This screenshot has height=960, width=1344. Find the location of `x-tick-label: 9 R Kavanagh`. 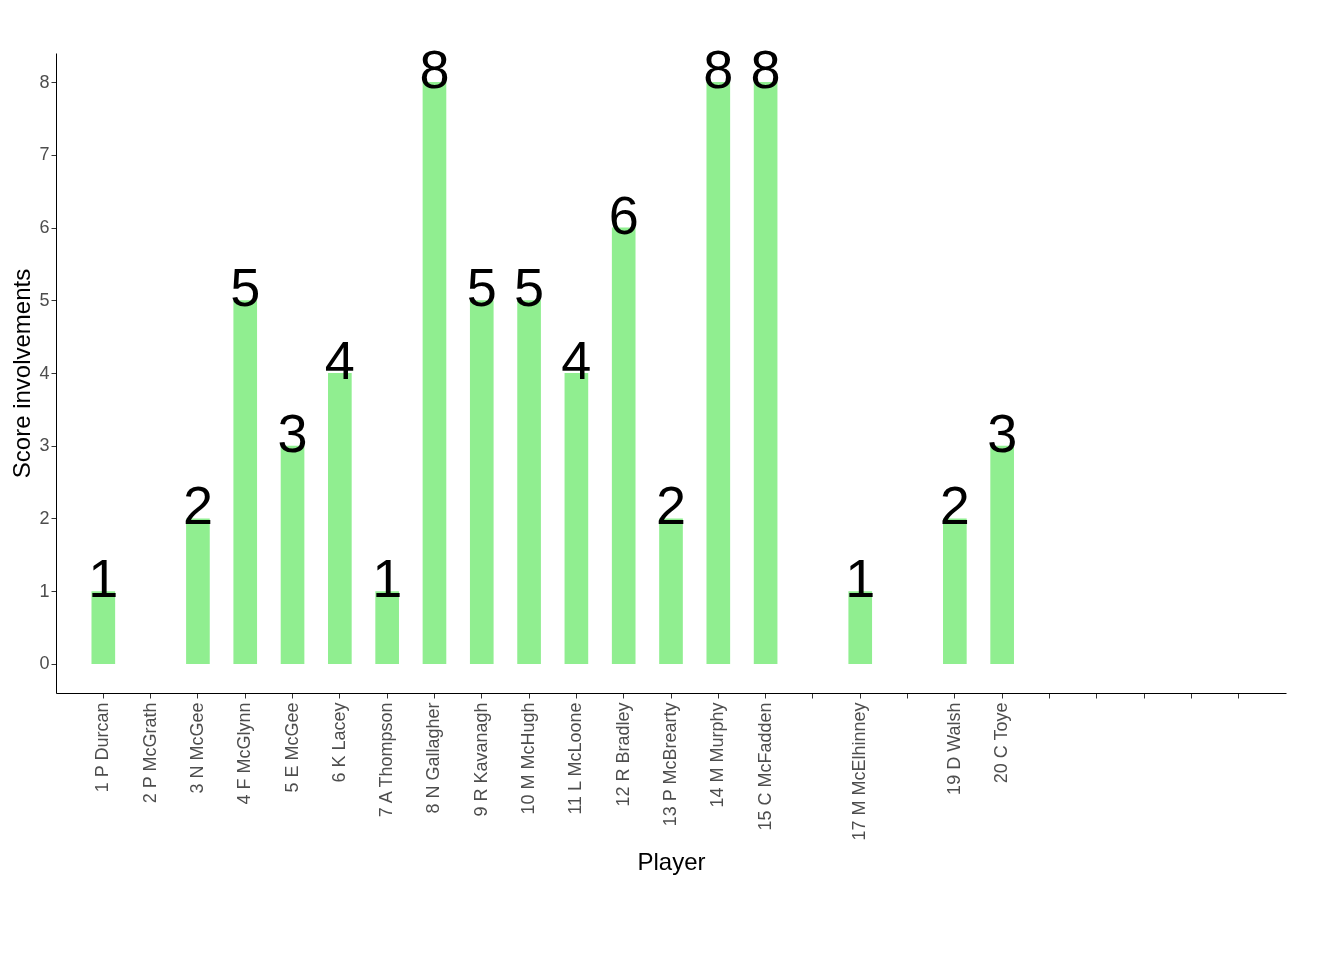

x-tick-label: 9 R Kavanagh is located at coordinates (480, 759).